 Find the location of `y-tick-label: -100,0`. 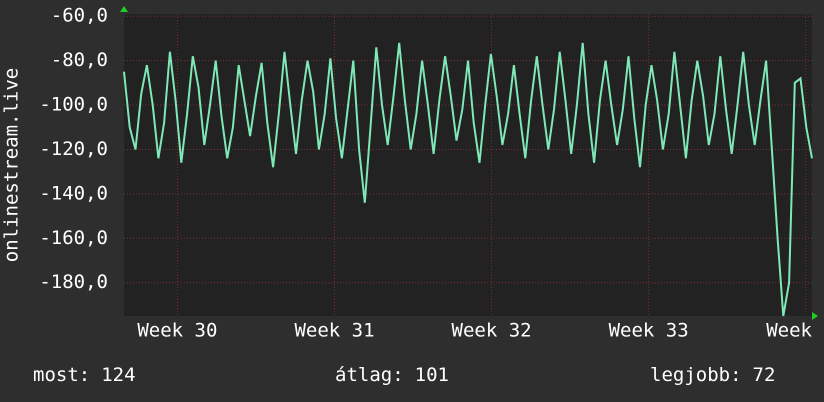

y-tick-label: -100,0 is located at coordinates (73, 105).